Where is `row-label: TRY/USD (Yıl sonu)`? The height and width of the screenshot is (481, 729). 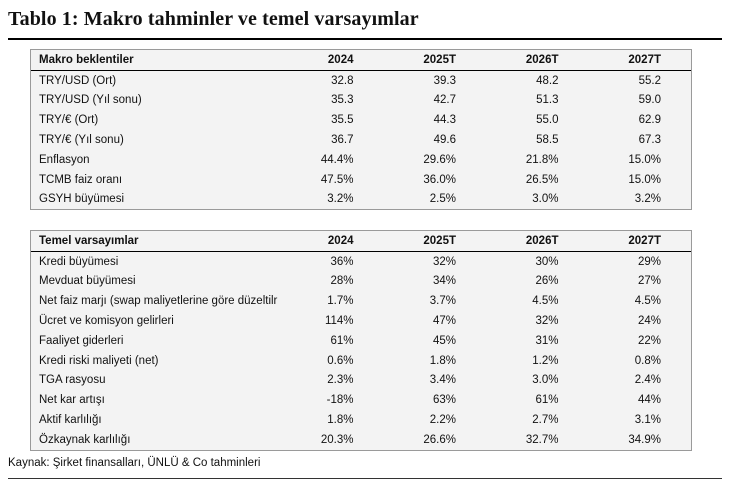 row-label: TRY/USD (Yıl sonu) is located at coordinates (90, 100).